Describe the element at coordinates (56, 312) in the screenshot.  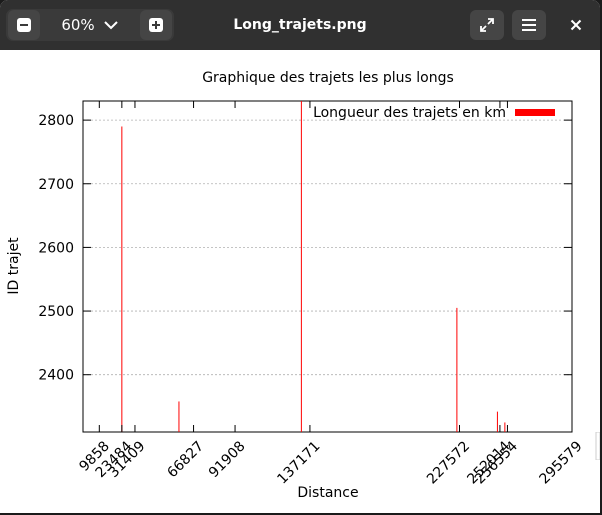
I see `y-tick-label: 2500` at that location.